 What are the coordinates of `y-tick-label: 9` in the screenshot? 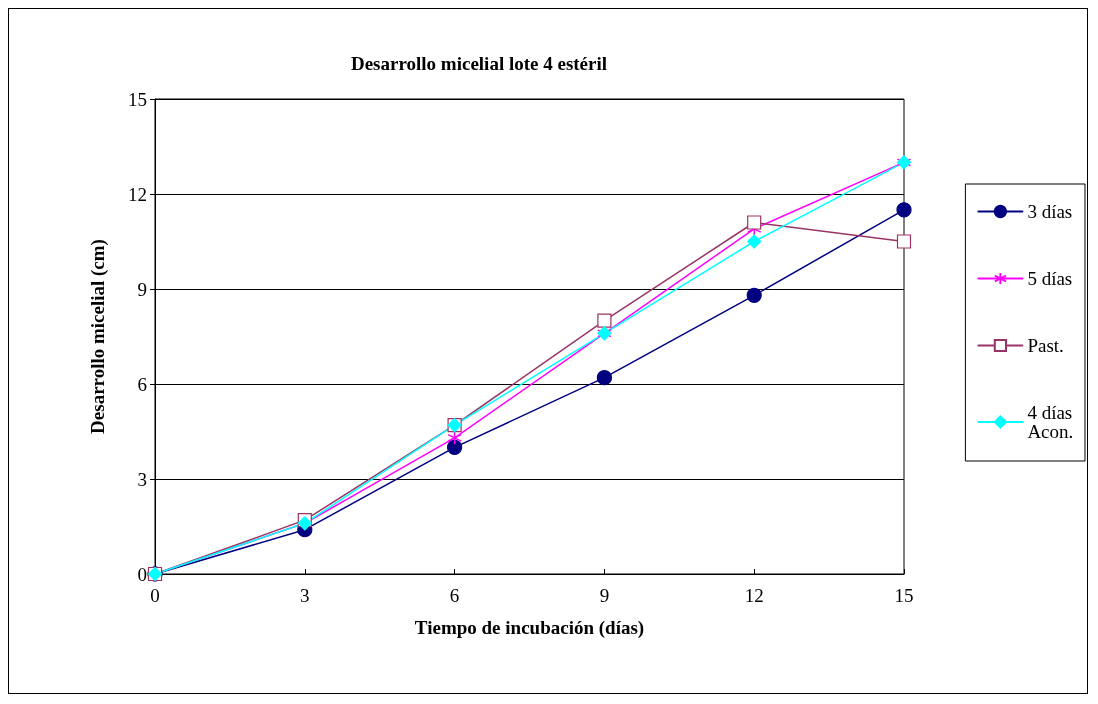 It's located at (142, 289).